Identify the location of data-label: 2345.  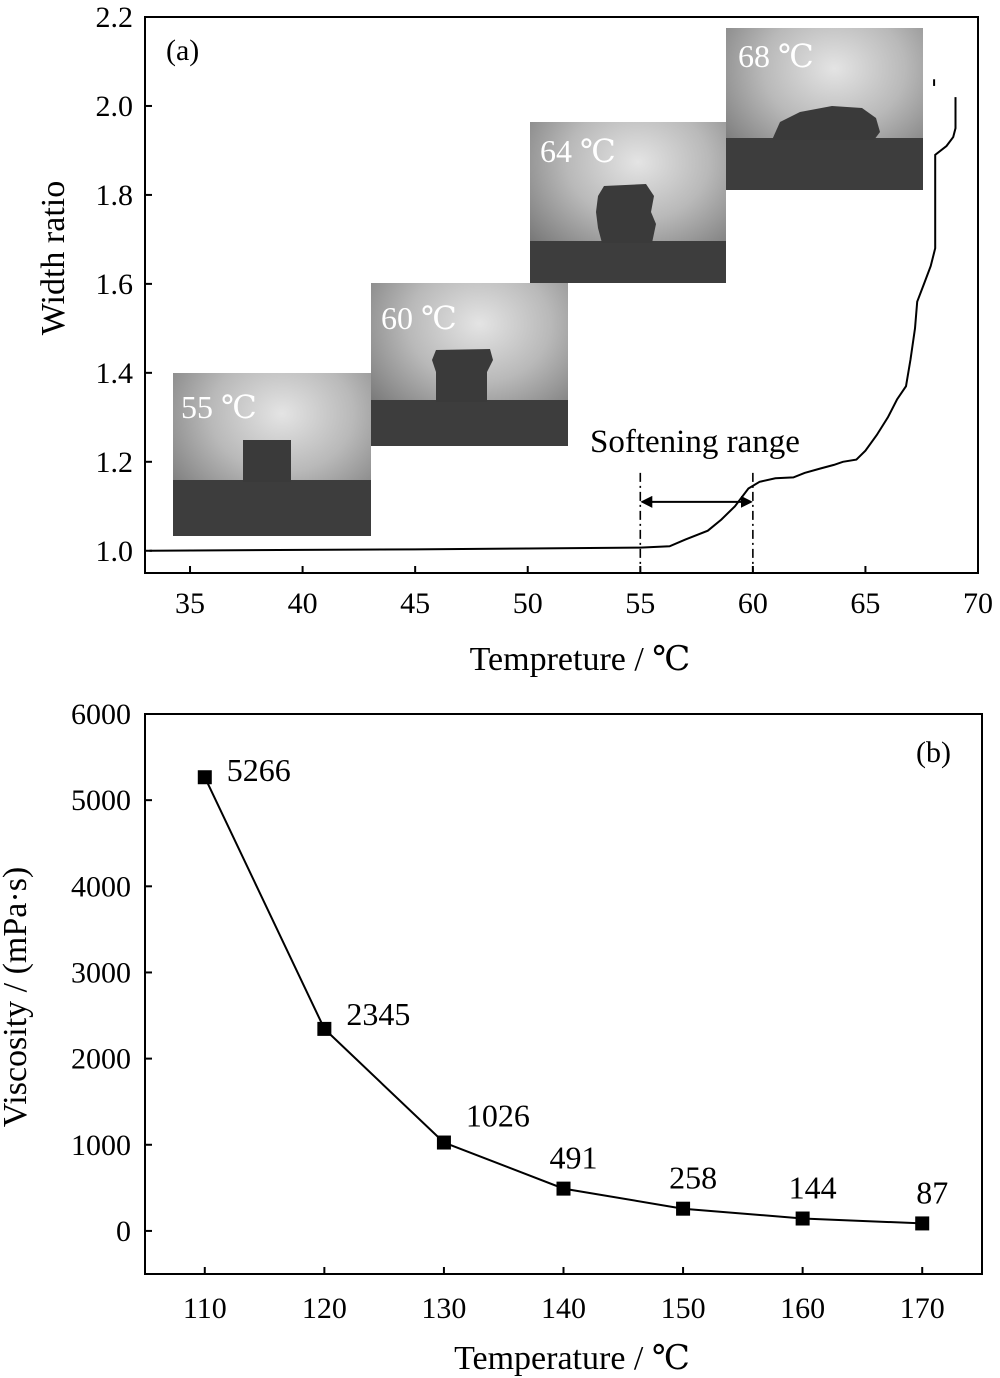
(378, 1014).